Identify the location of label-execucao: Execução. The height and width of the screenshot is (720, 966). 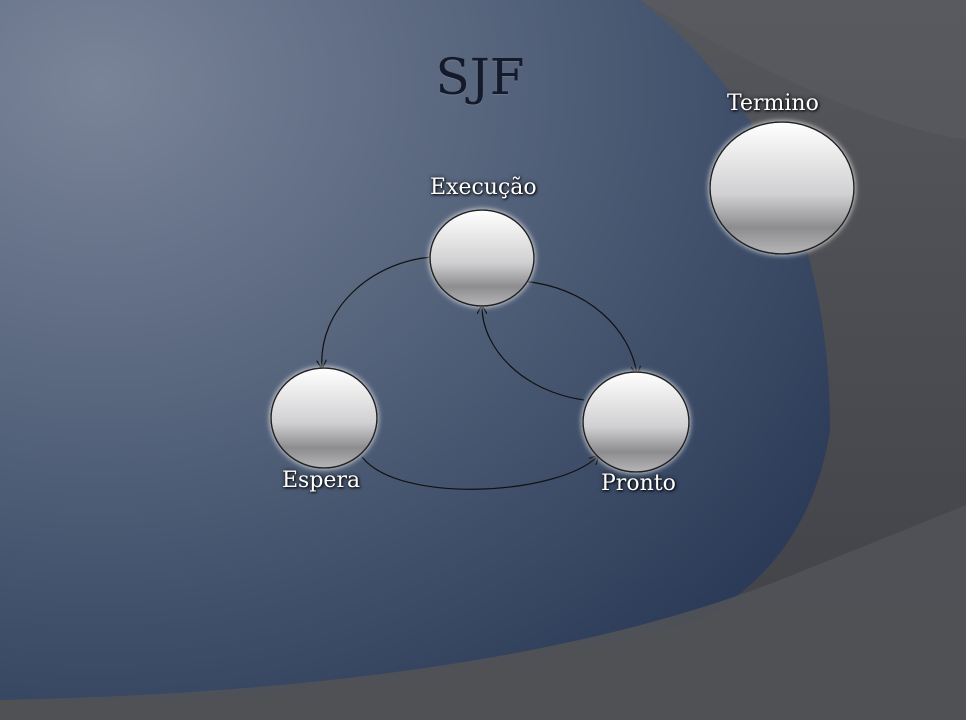
(483, 187).